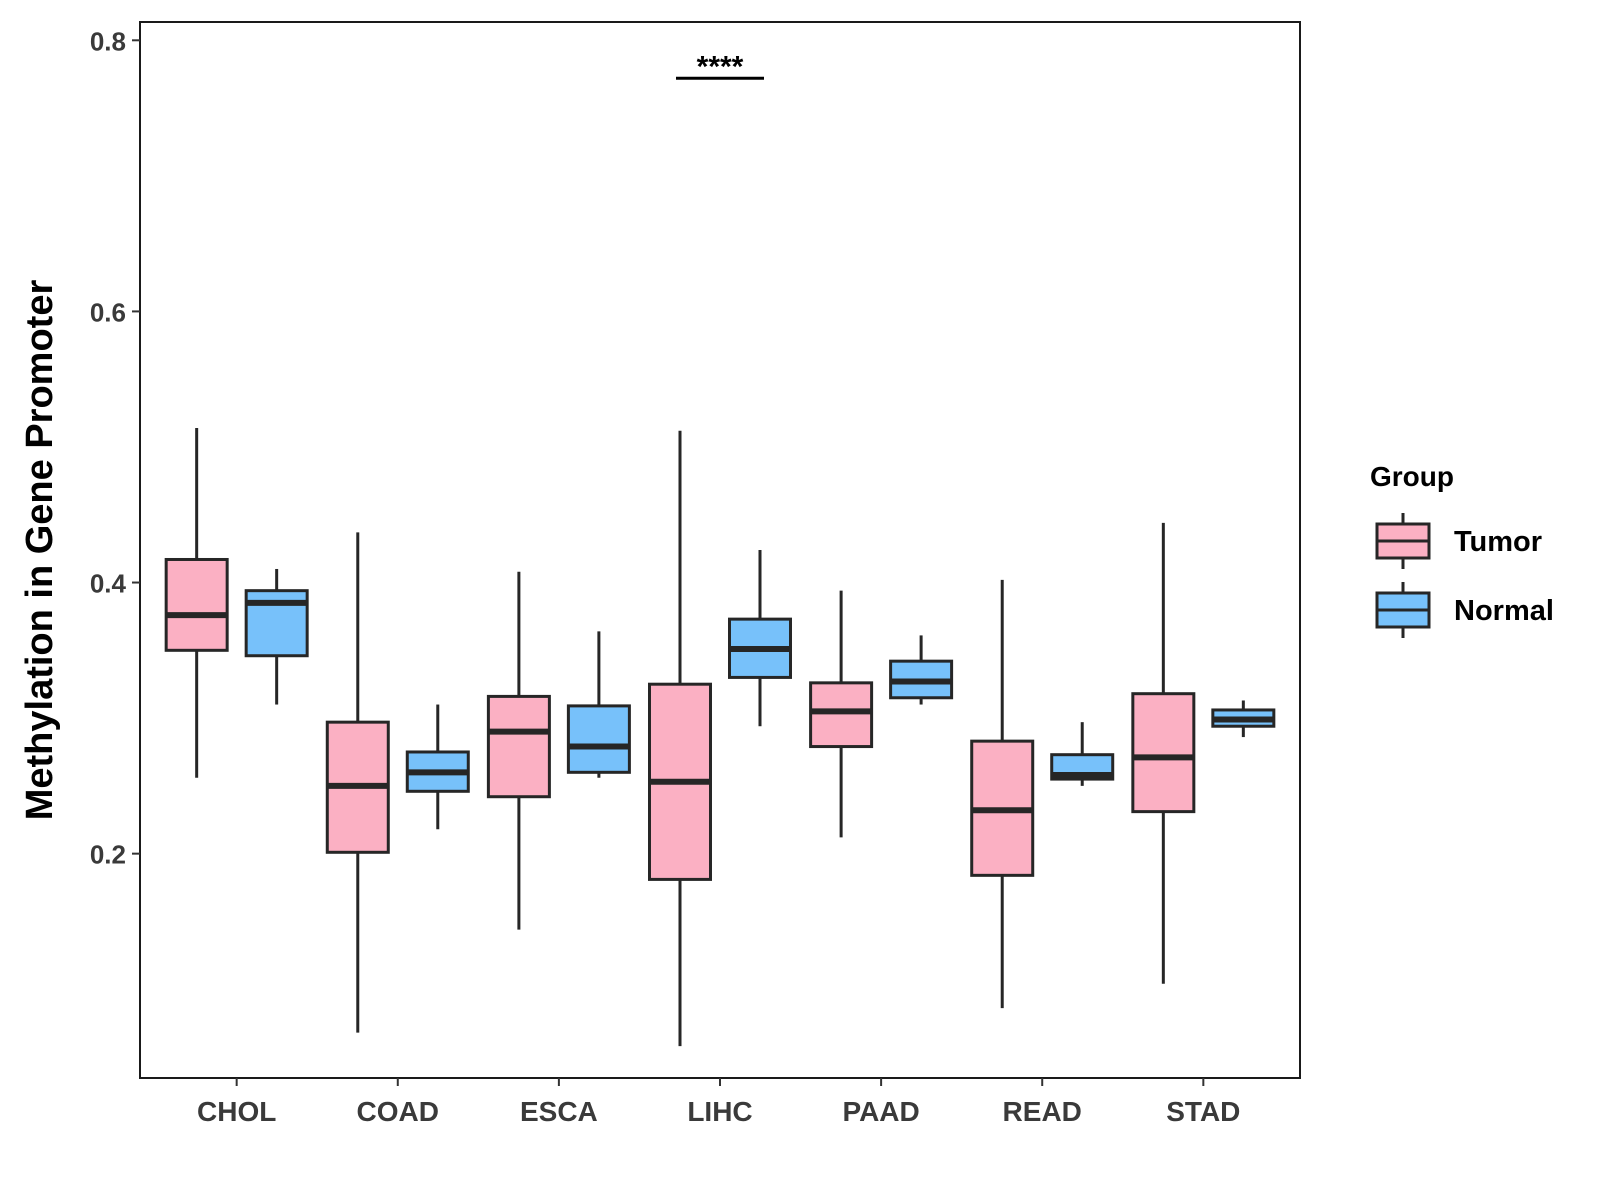 The height and width of the screenshot is (1200, 1600). What do you see at coordinates (1498, 542) in the screenshot?
I see `legend-label: Tumor` at bounding box center [1498, 542].